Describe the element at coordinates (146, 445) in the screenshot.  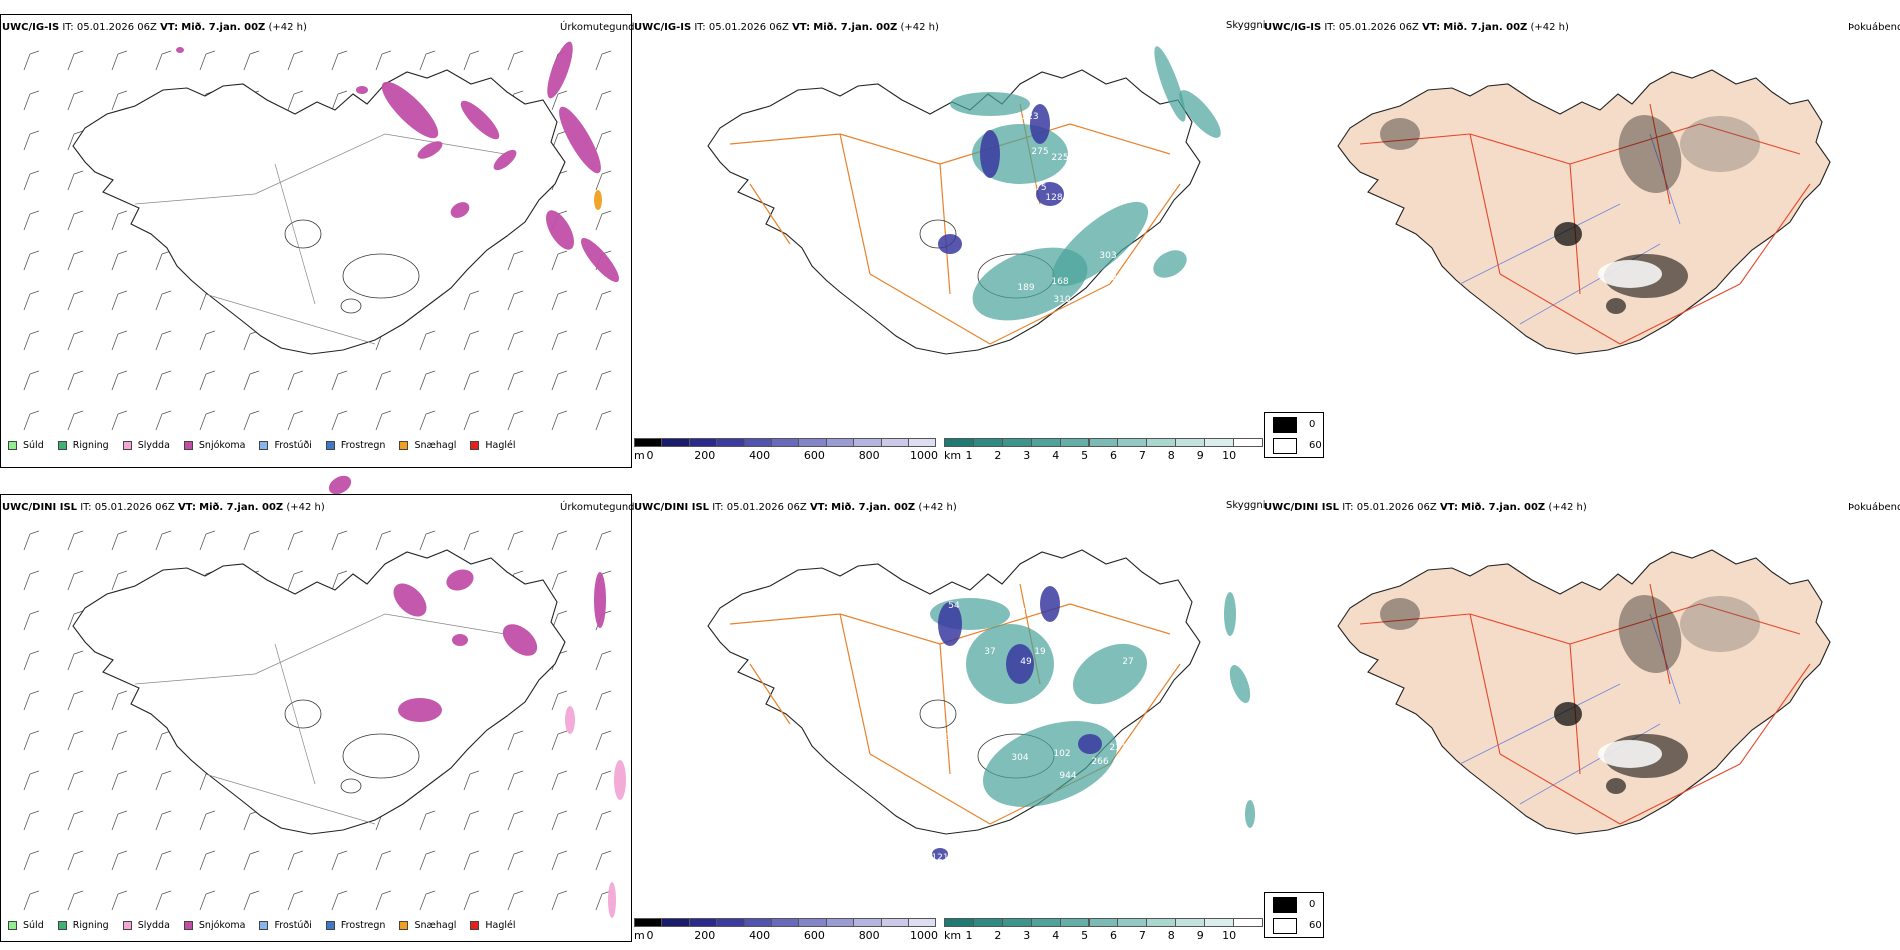
I see `legend-item-2: Slydda` at that location.